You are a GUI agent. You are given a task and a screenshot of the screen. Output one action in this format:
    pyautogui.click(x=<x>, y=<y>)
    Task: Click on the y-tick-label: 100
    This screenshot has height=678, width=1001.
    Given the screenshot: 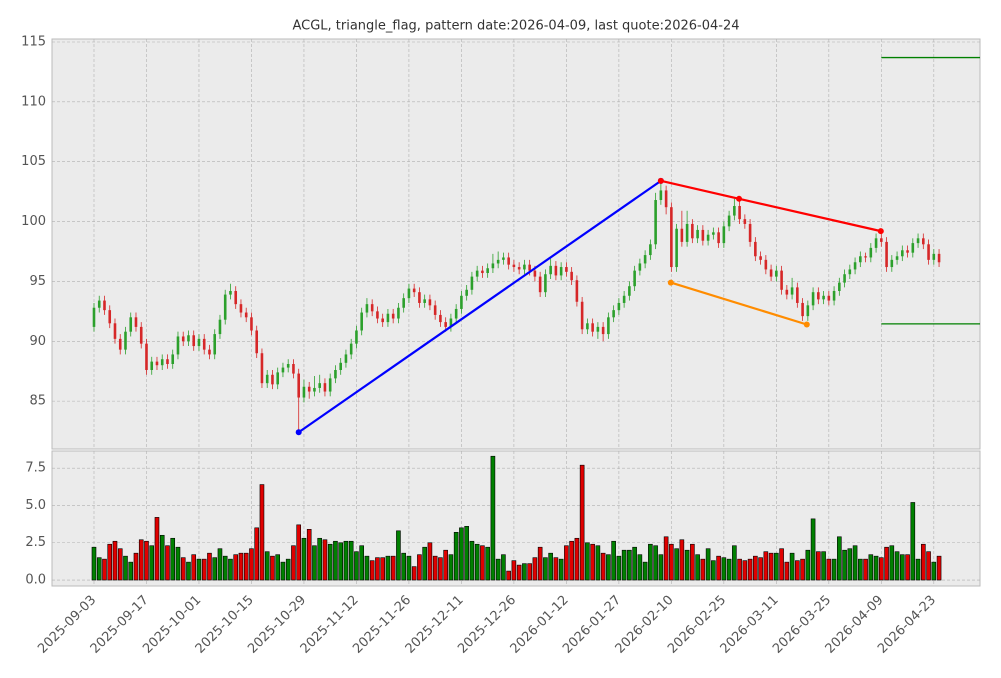 What is the action you would take?
    pyautogui.click(x=33, y=221)
    